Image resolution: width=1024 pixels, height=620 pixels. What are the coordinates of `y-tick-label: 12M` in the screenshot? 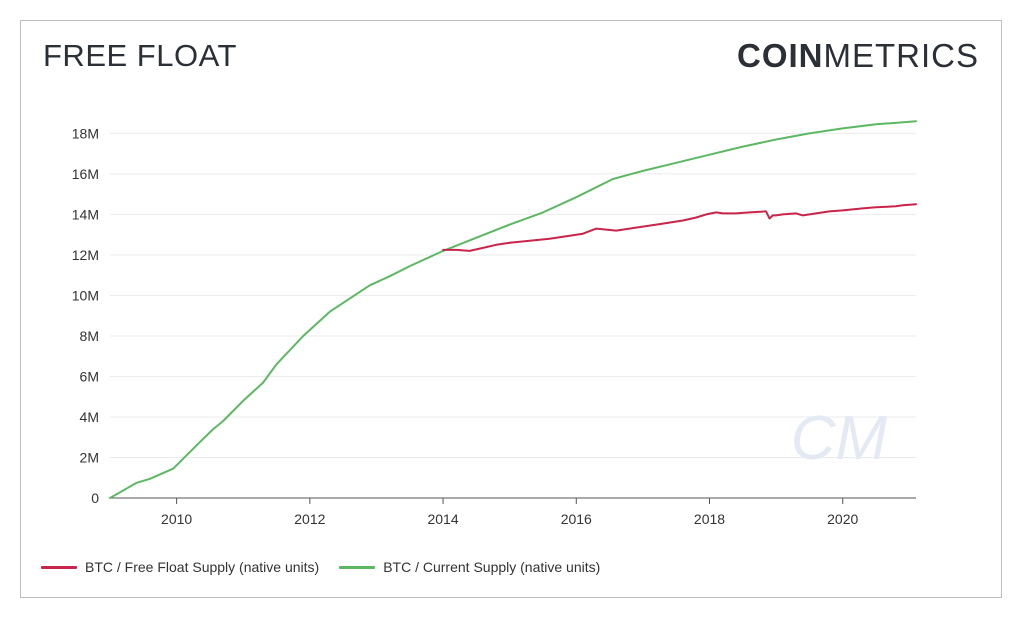 It's located at (85, 255).